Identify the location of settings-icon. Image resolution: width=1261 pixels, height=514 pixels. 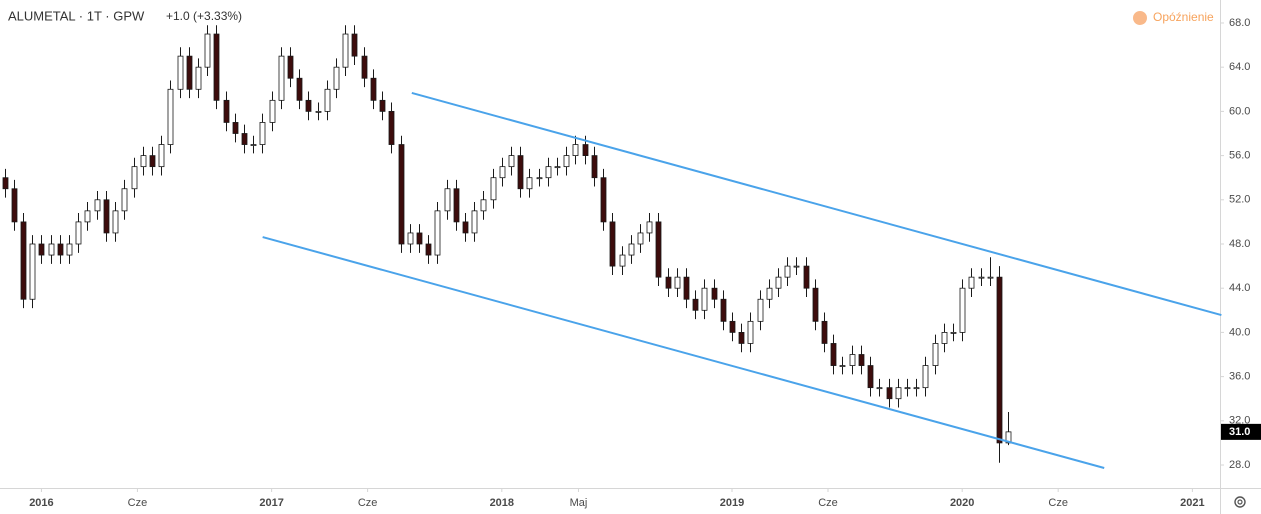
(1240, 502).